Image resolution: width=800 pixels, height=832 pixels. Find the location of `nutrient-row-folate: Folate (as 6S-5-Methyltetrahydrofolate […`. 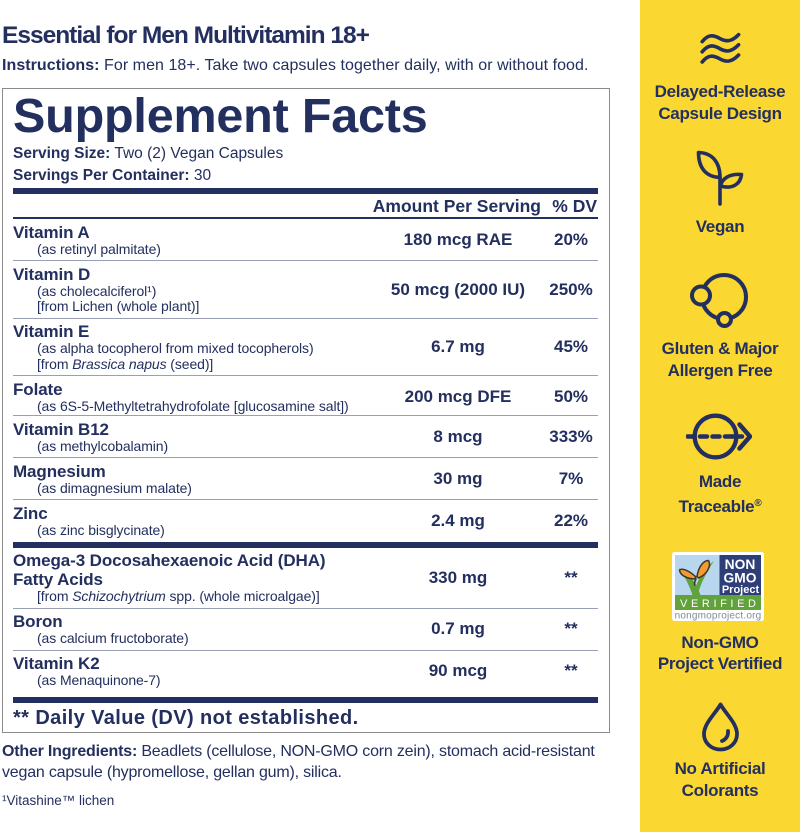

nutrient-row-folate: Folate (as 6S-5-Methyltetrahydrofolate [… is located at coordinates (305, 396).